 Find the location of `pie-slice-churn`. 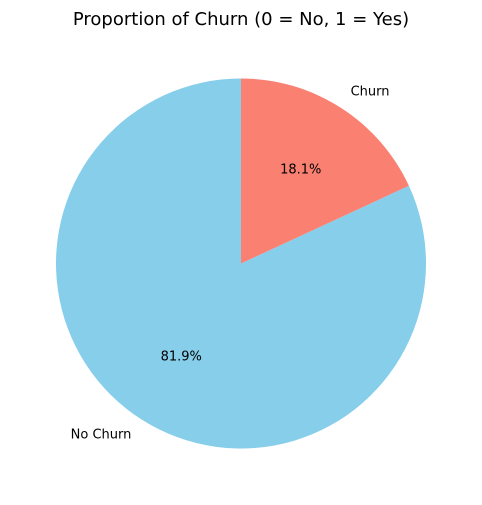

pie-slice-churn is located at coordinates (325, 171).